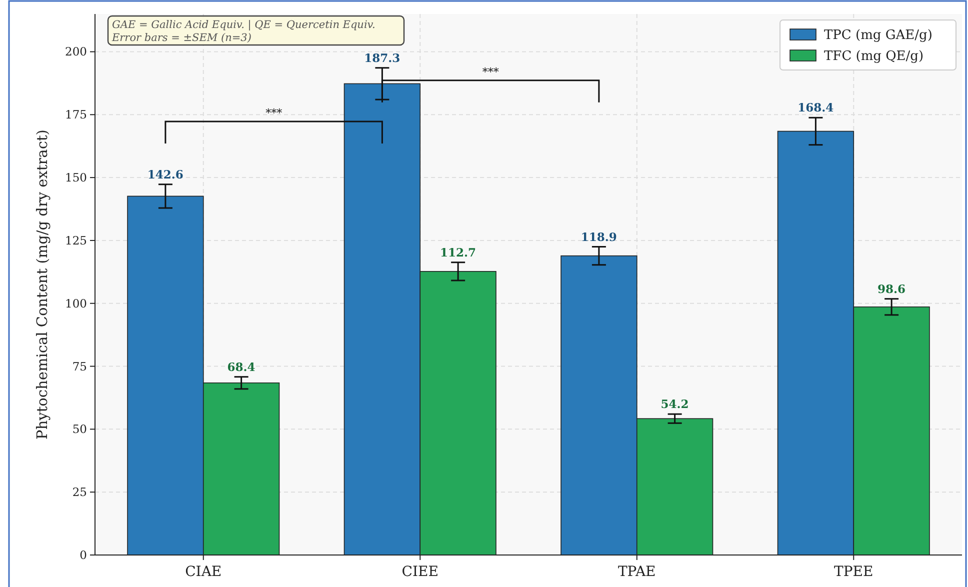  What do you see at coordinates (76, 177) in the screenshot?
I see `y-tick-label: 150` at bounding box center [76, 177].